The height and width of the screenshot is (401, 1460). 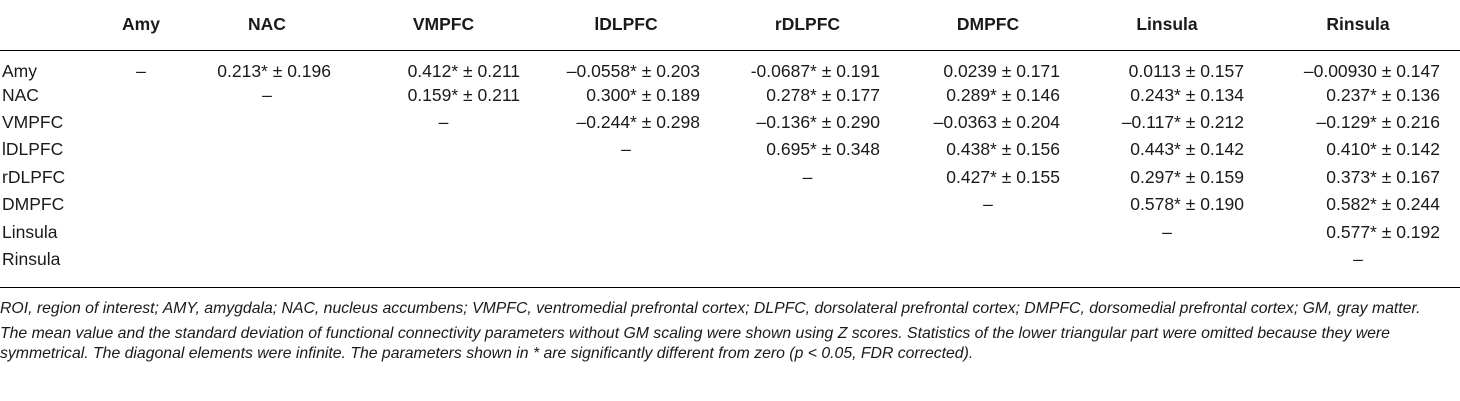 I want to click on row-header: NAC, so click(x=20, y=94).